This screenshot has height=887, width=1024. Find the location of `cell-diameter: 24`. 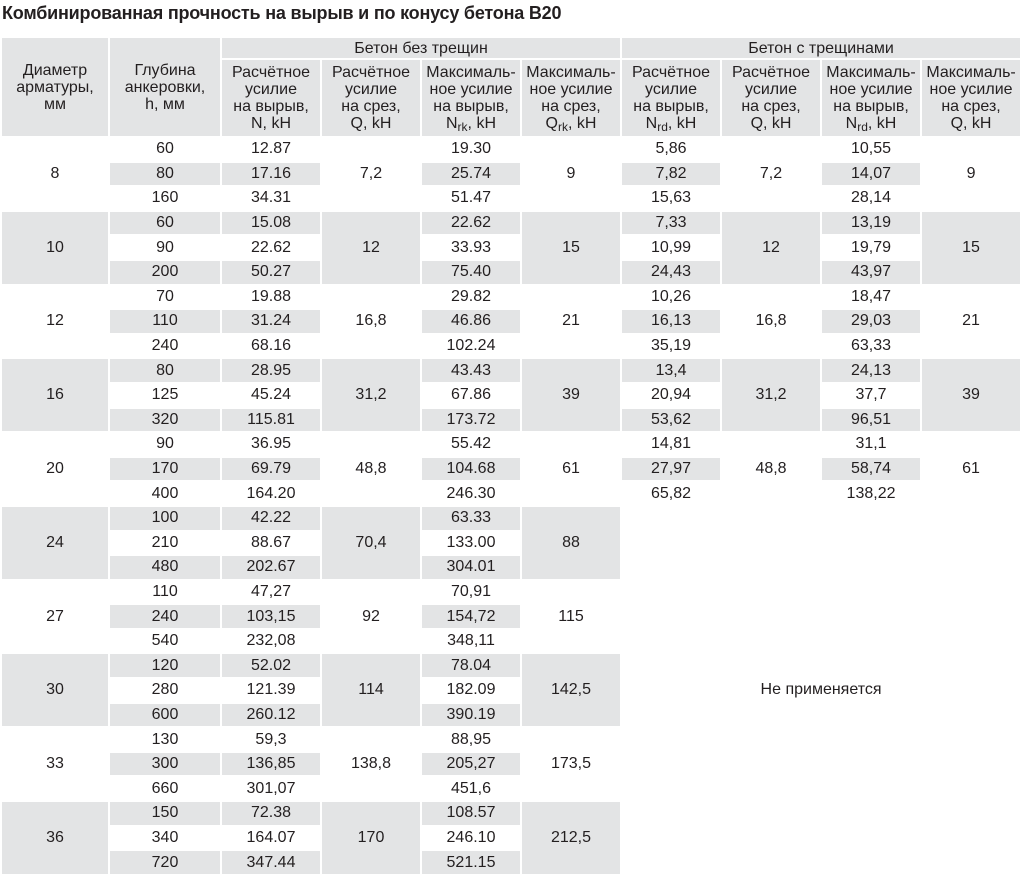

cell-diameter: 24 is located at coordinates (55, 542).